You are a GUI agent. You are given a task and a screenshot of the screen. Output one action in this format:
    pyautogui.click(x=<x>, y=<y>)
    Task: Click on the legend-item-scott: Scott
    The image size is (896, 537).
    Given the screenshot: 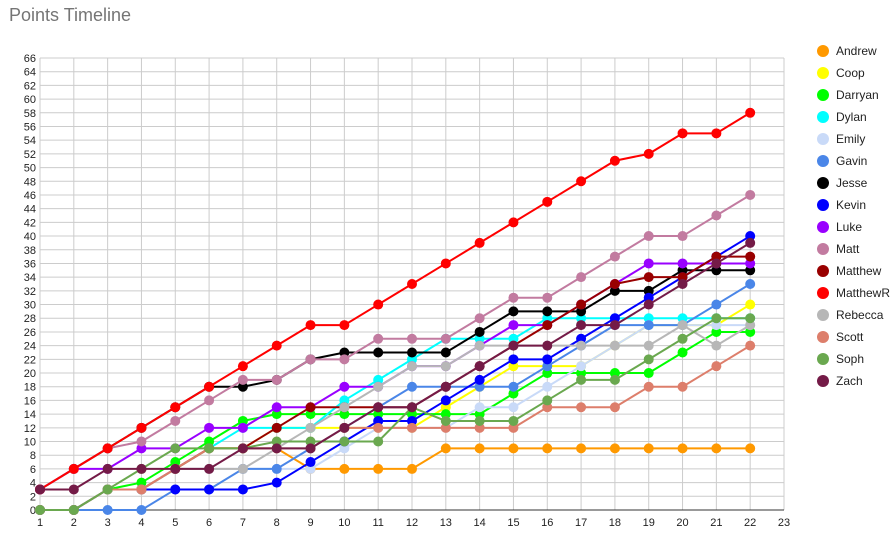 What is the action you would take?
    pyautogui.click(x=840, y=337)
    